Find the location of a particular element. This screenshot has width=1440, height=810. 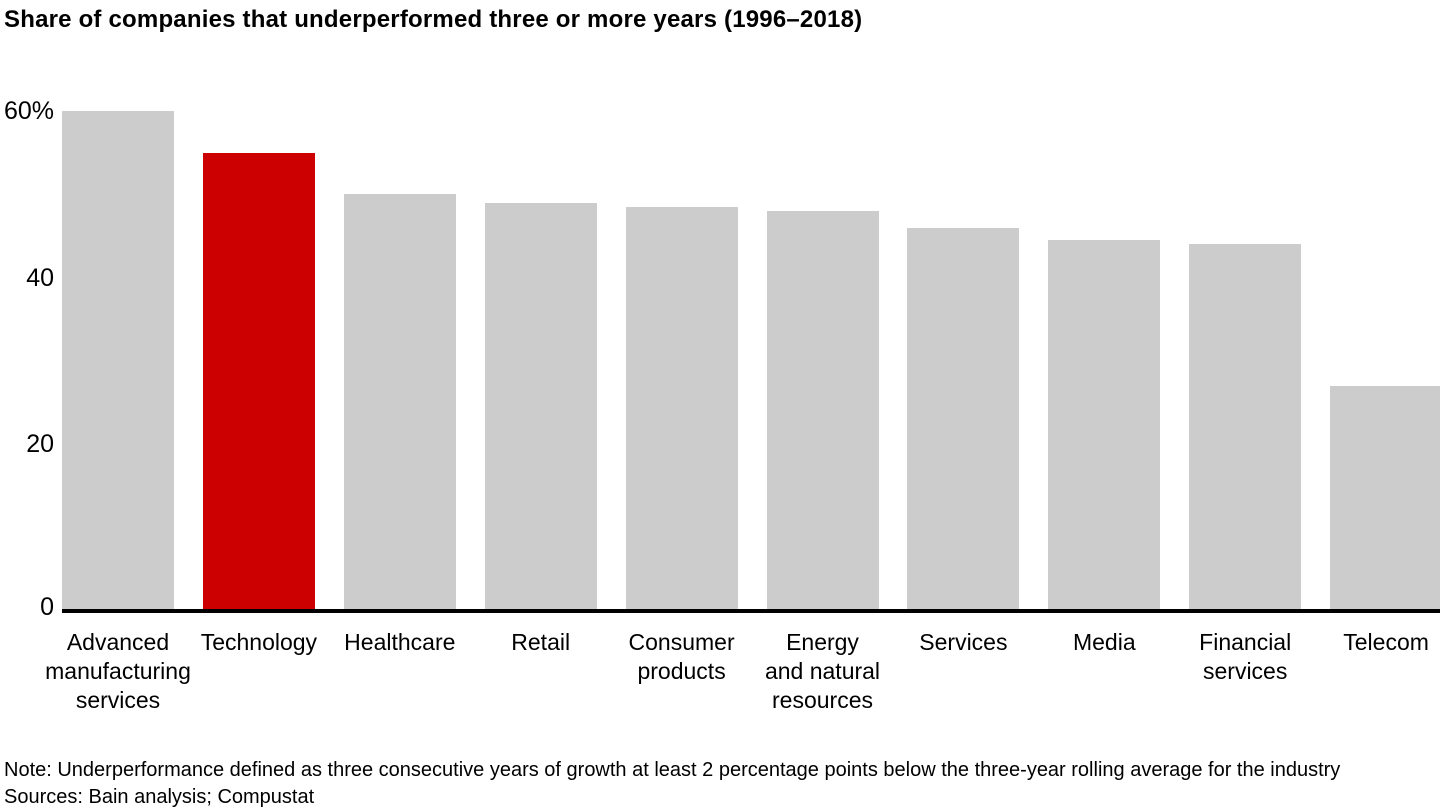

bar-technology is located at coordinates (258, 380).